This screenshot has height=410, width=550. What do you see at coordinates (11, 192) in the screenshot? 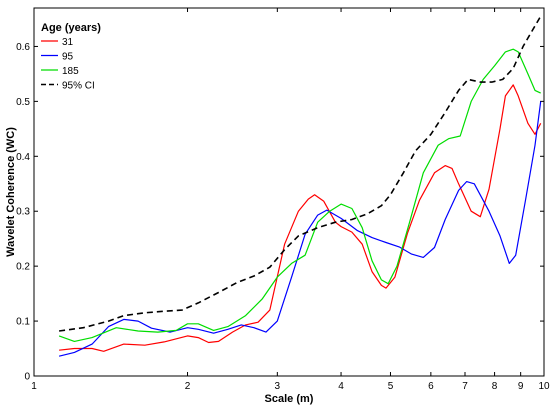
I see `y-axis-title: Wavelet Coherence (WC)` at bounding box center [11, 192].